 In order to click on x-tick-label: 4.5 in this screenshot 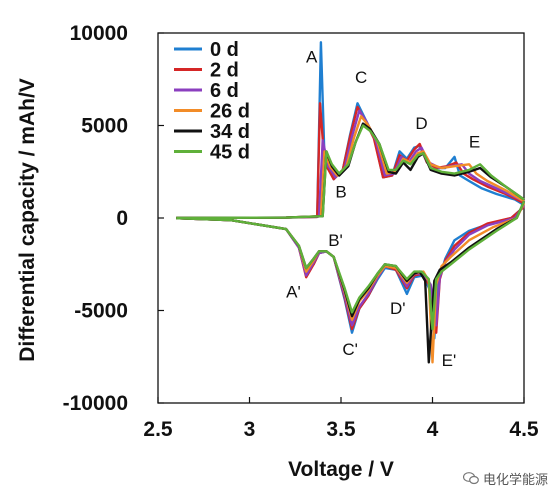, I will do `click(524, 429)`.